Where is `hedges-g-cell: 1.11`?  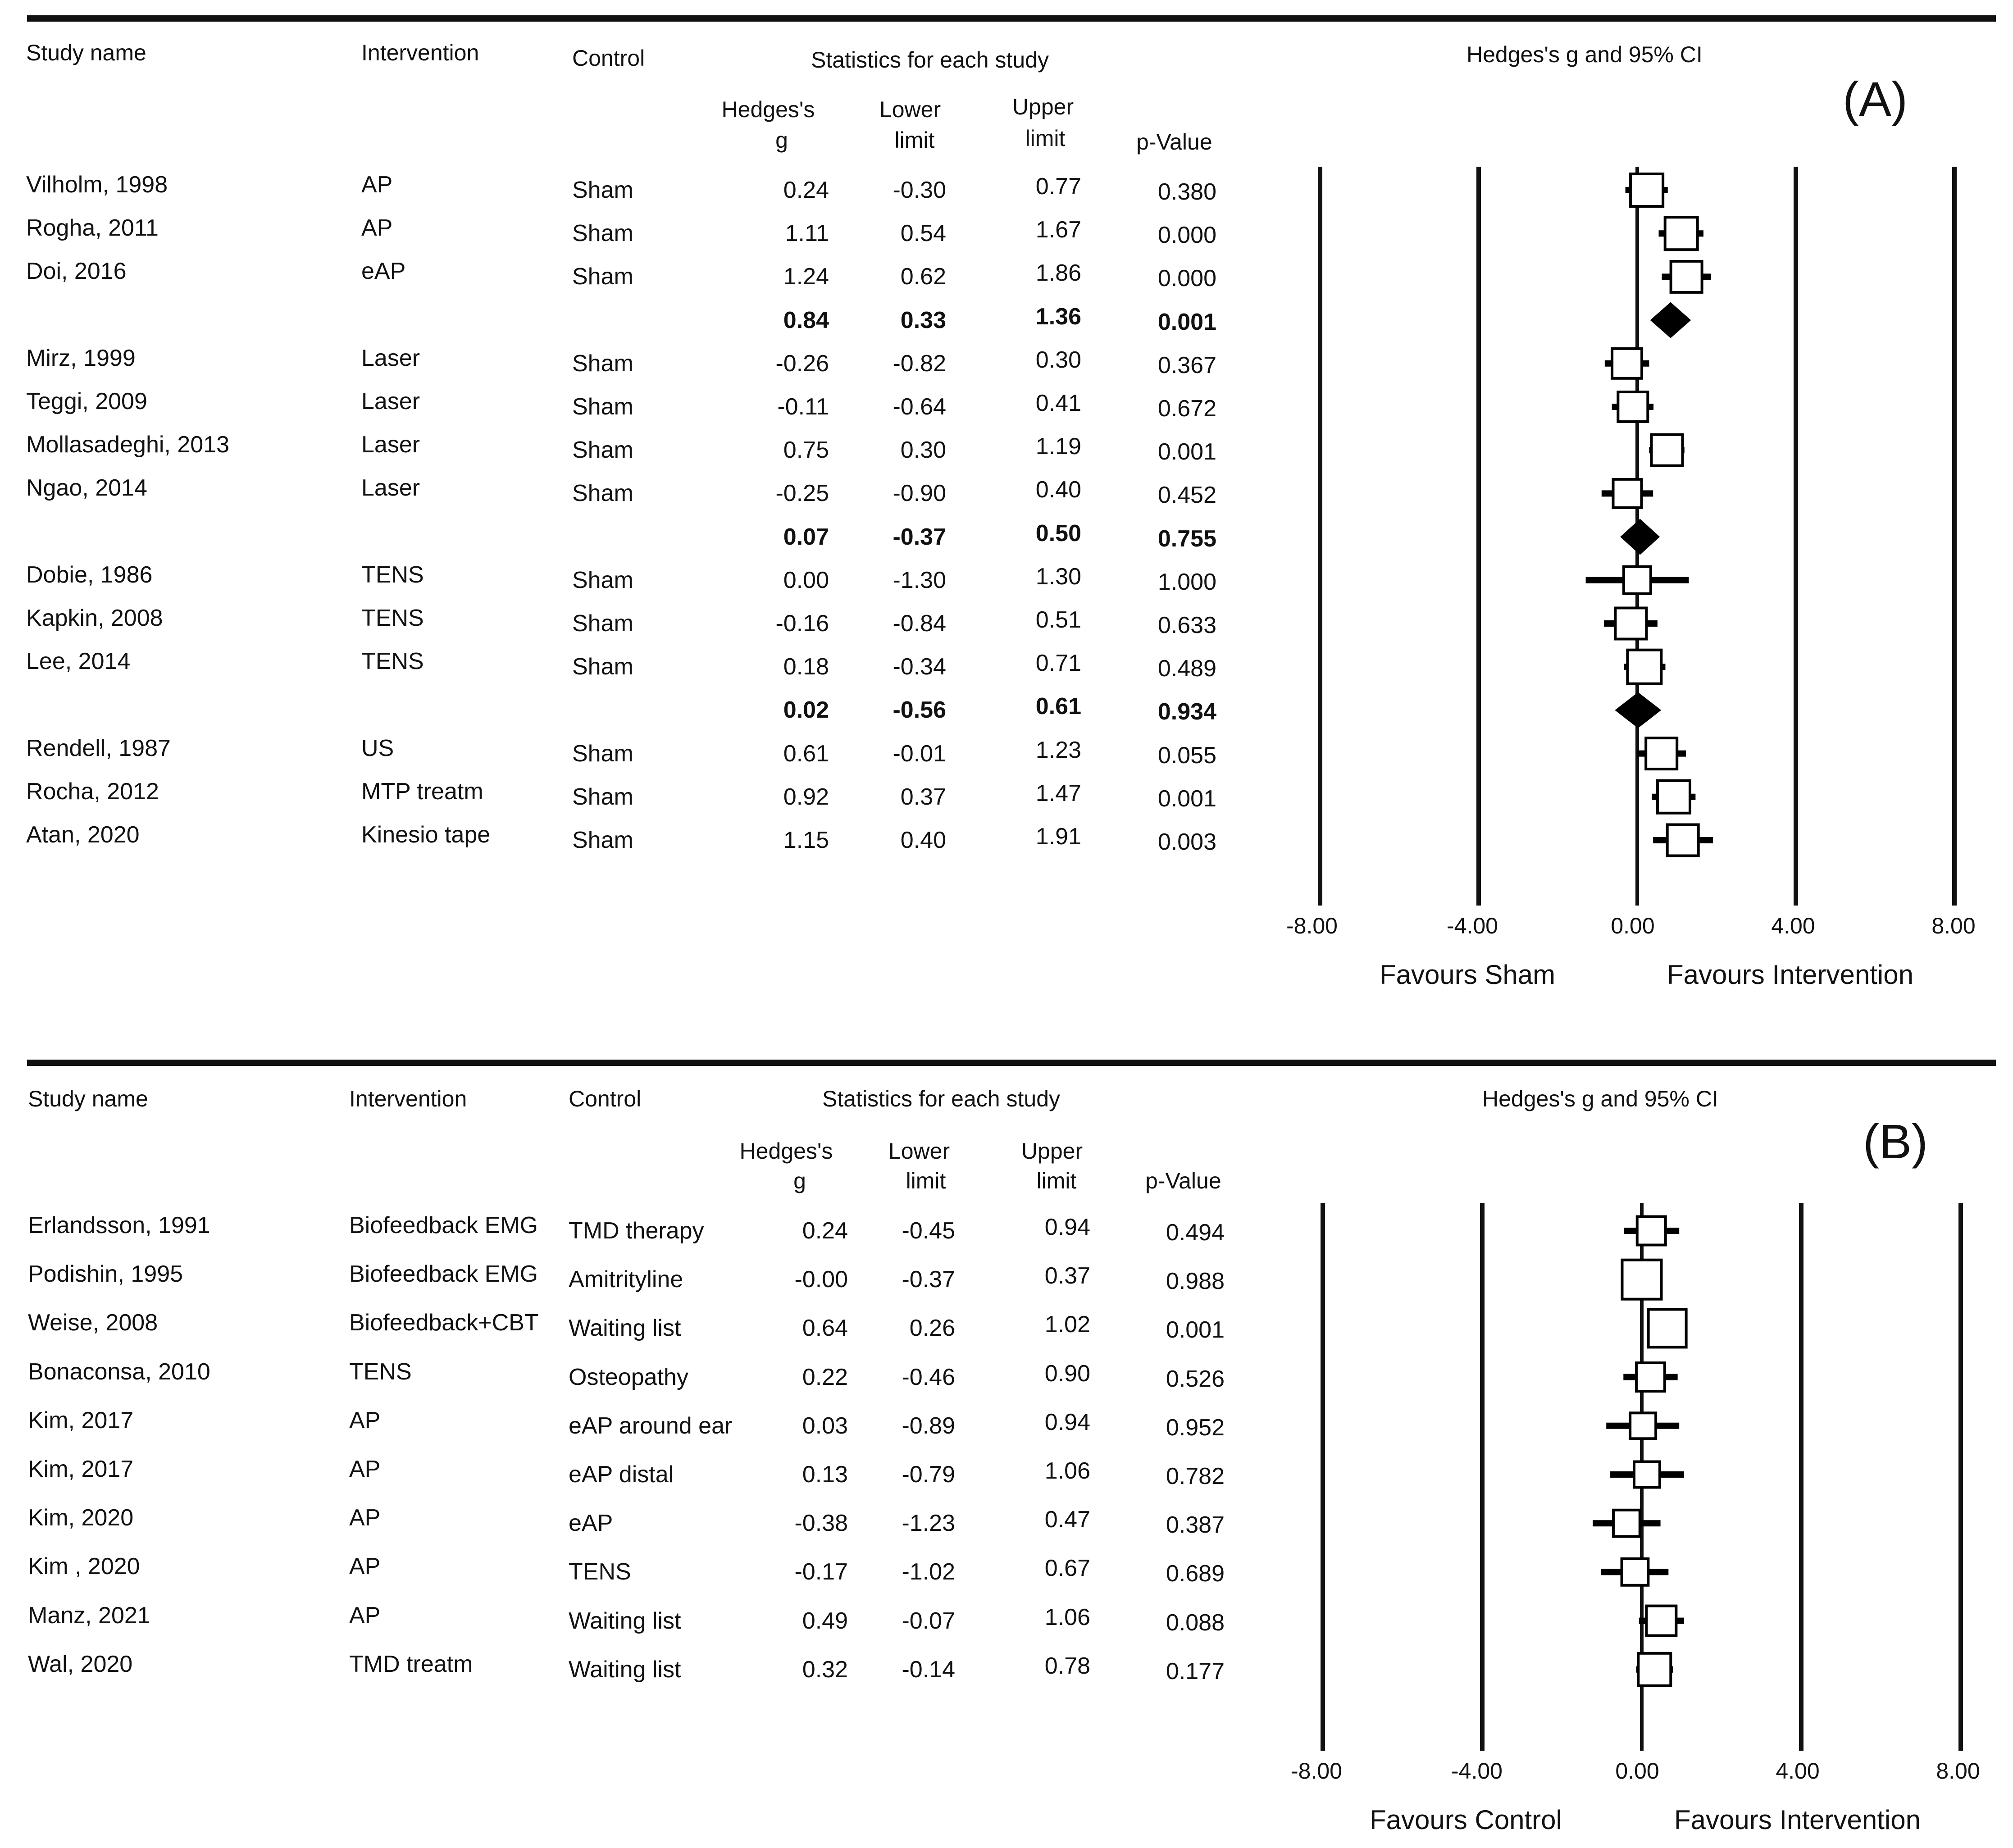 hedges-g-cell: 1.11 is located at coordinates (807, 233).